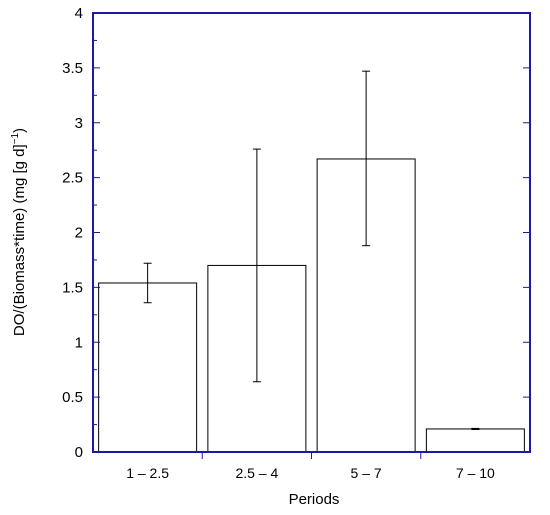  Describe the element at coordinates (79, 233) in the screenshot. I see `y-tick-label: 2` at that location.